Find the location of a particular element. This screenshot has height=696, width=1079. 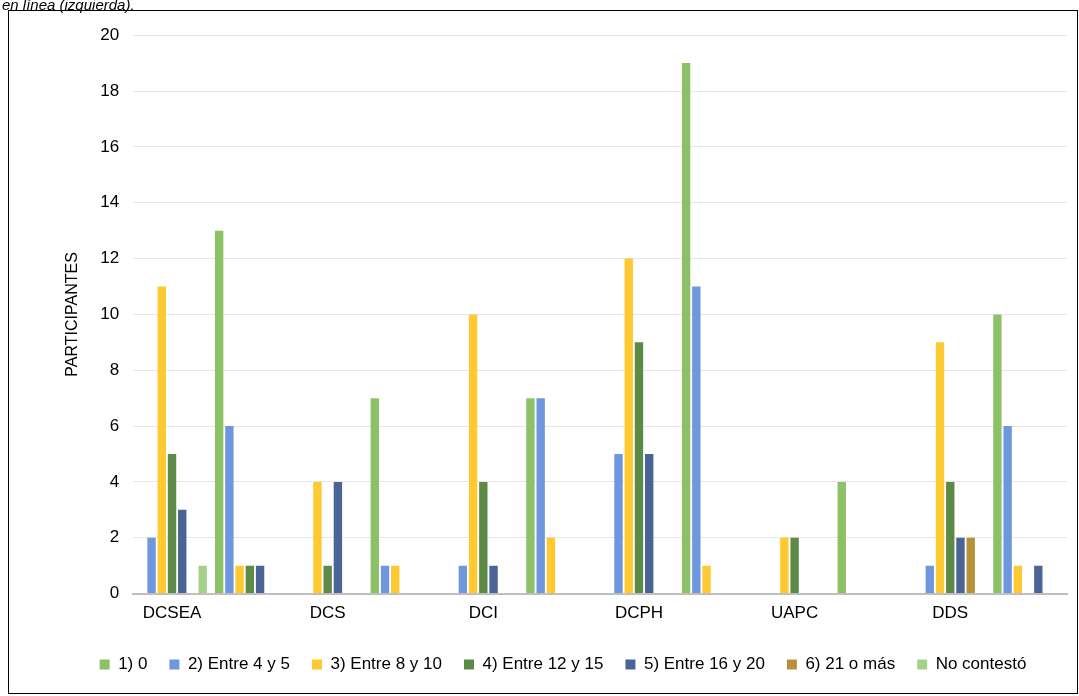

x-tick-label: DCS is located at coordinates (327, 613).